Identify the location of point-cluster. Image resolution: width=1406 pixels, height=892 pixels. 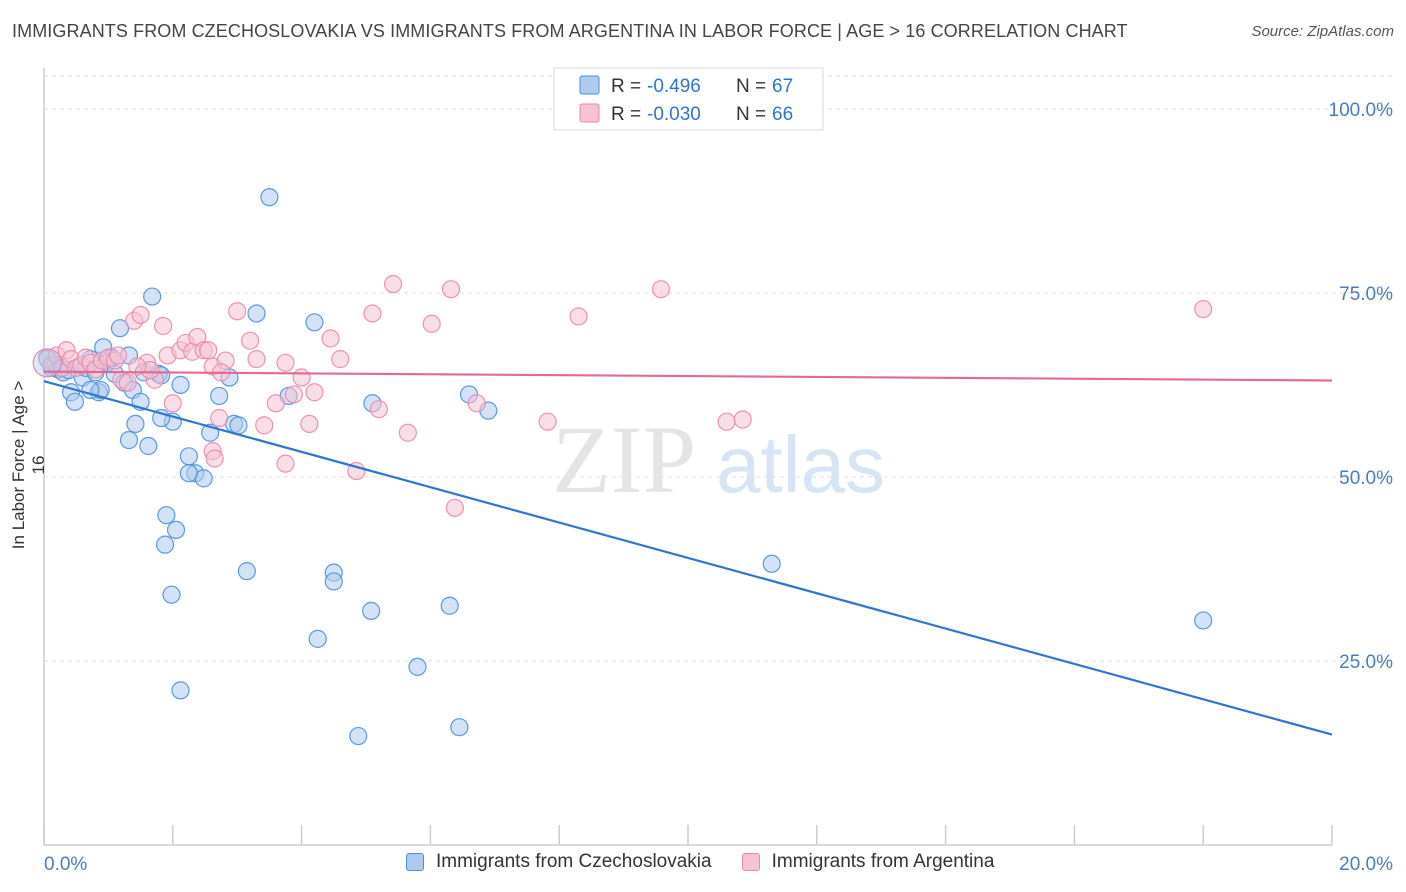
(47, 363).